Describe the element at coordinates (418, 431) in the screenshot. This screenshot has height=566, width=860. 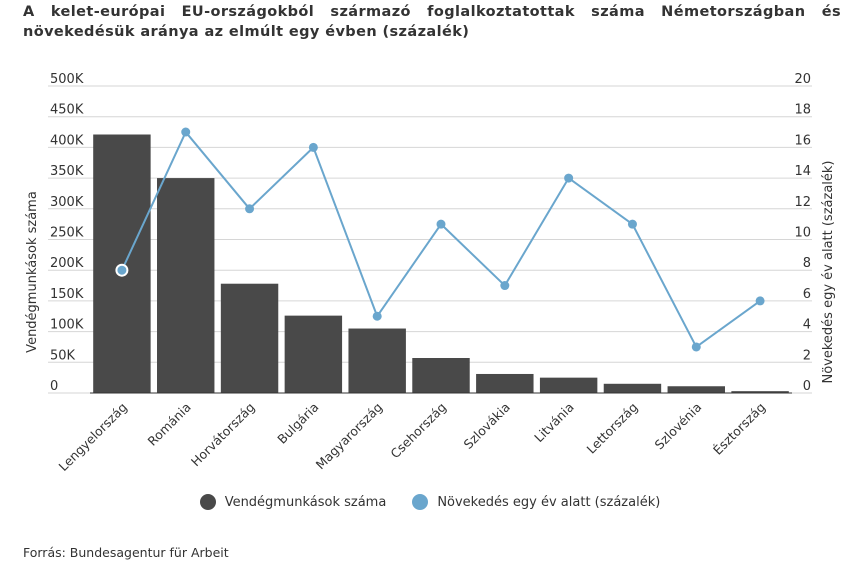
I see `x-tick-label: Csehország` at that location.